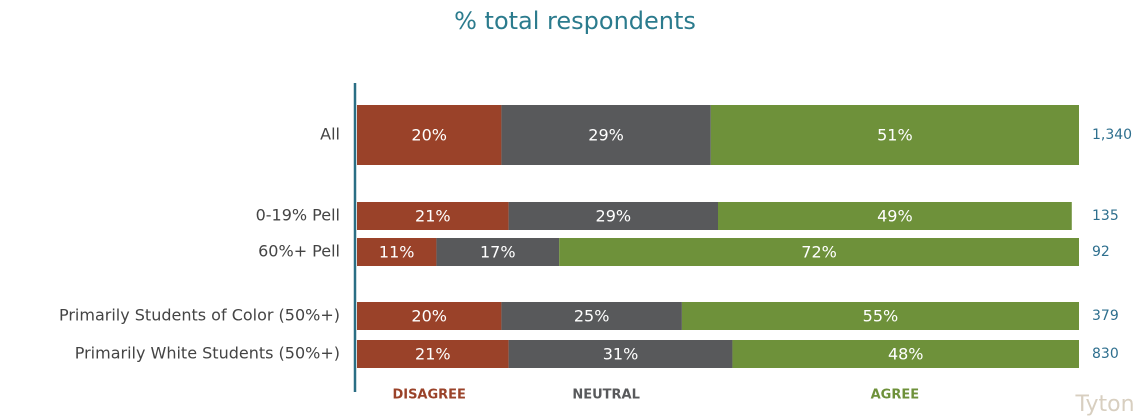 The height and width of the screenshot is (420, 1139). Describe the element at coordinates (1105, 354) in the screenshot. I see `count-label: 830` at that location.